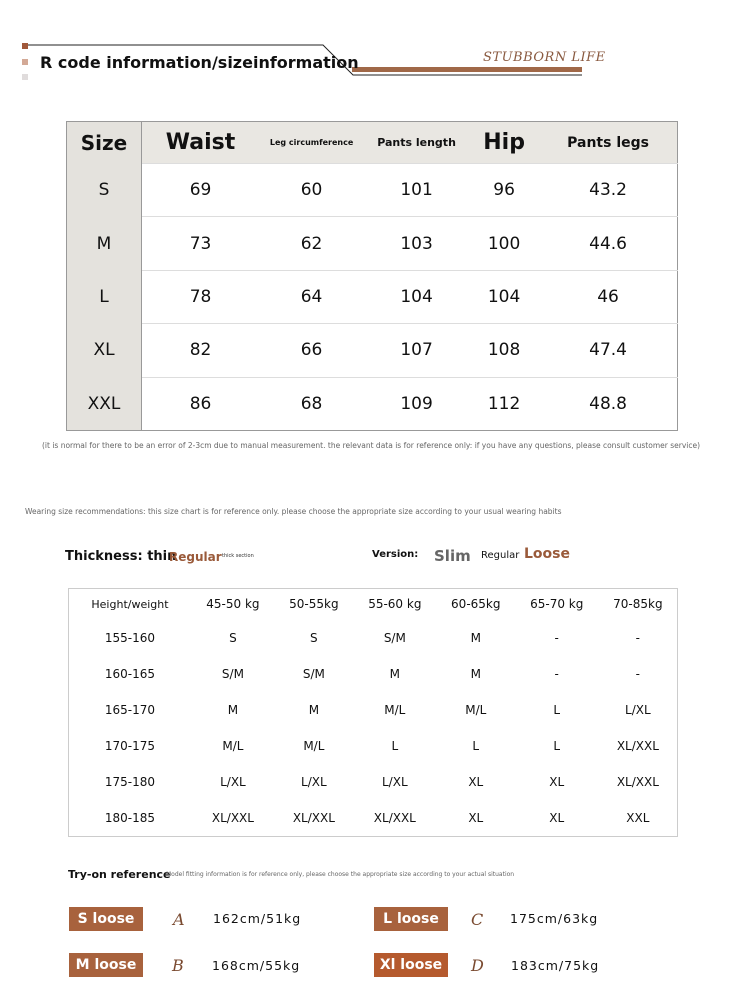 Image resolution: width=750 pixels, height=1000 pixels. I want to click on thickness-label: Thickness: thin, so click(121, 556).